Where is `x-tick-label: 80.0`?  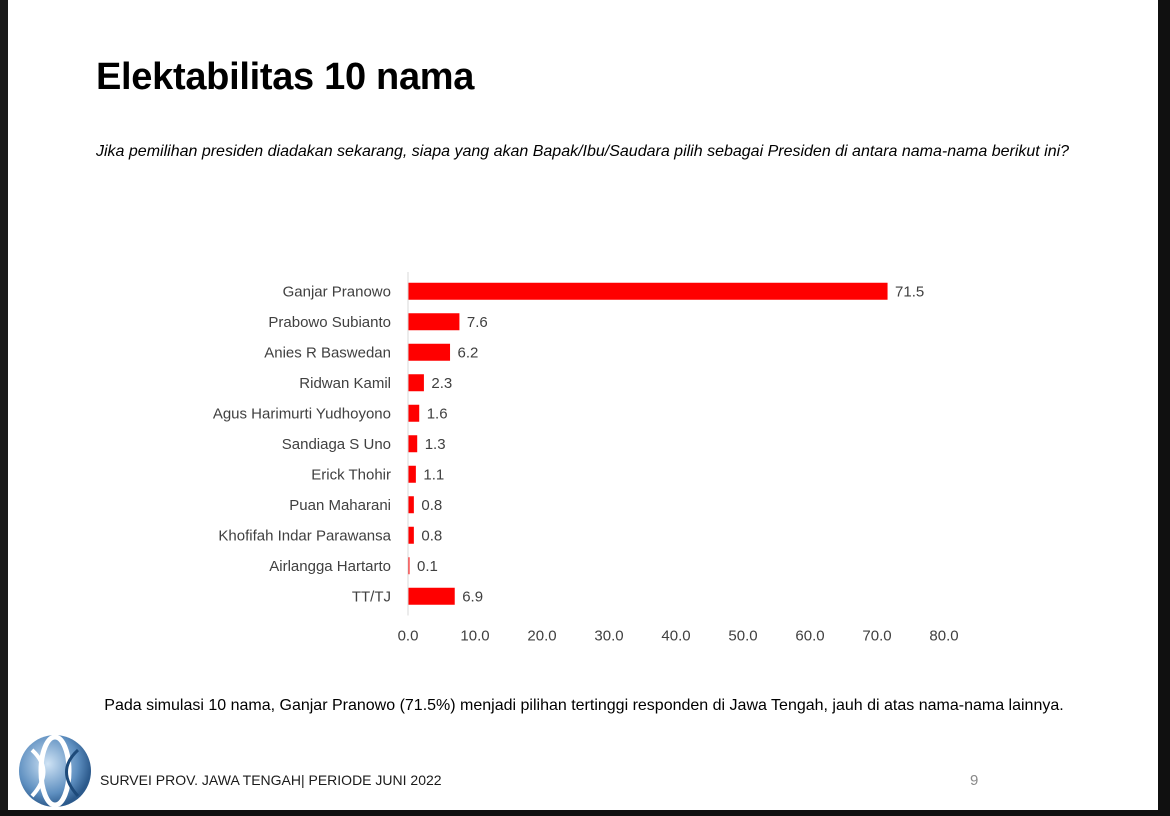 x-tick-label: 80.0 is located at coordinates (943, 636).